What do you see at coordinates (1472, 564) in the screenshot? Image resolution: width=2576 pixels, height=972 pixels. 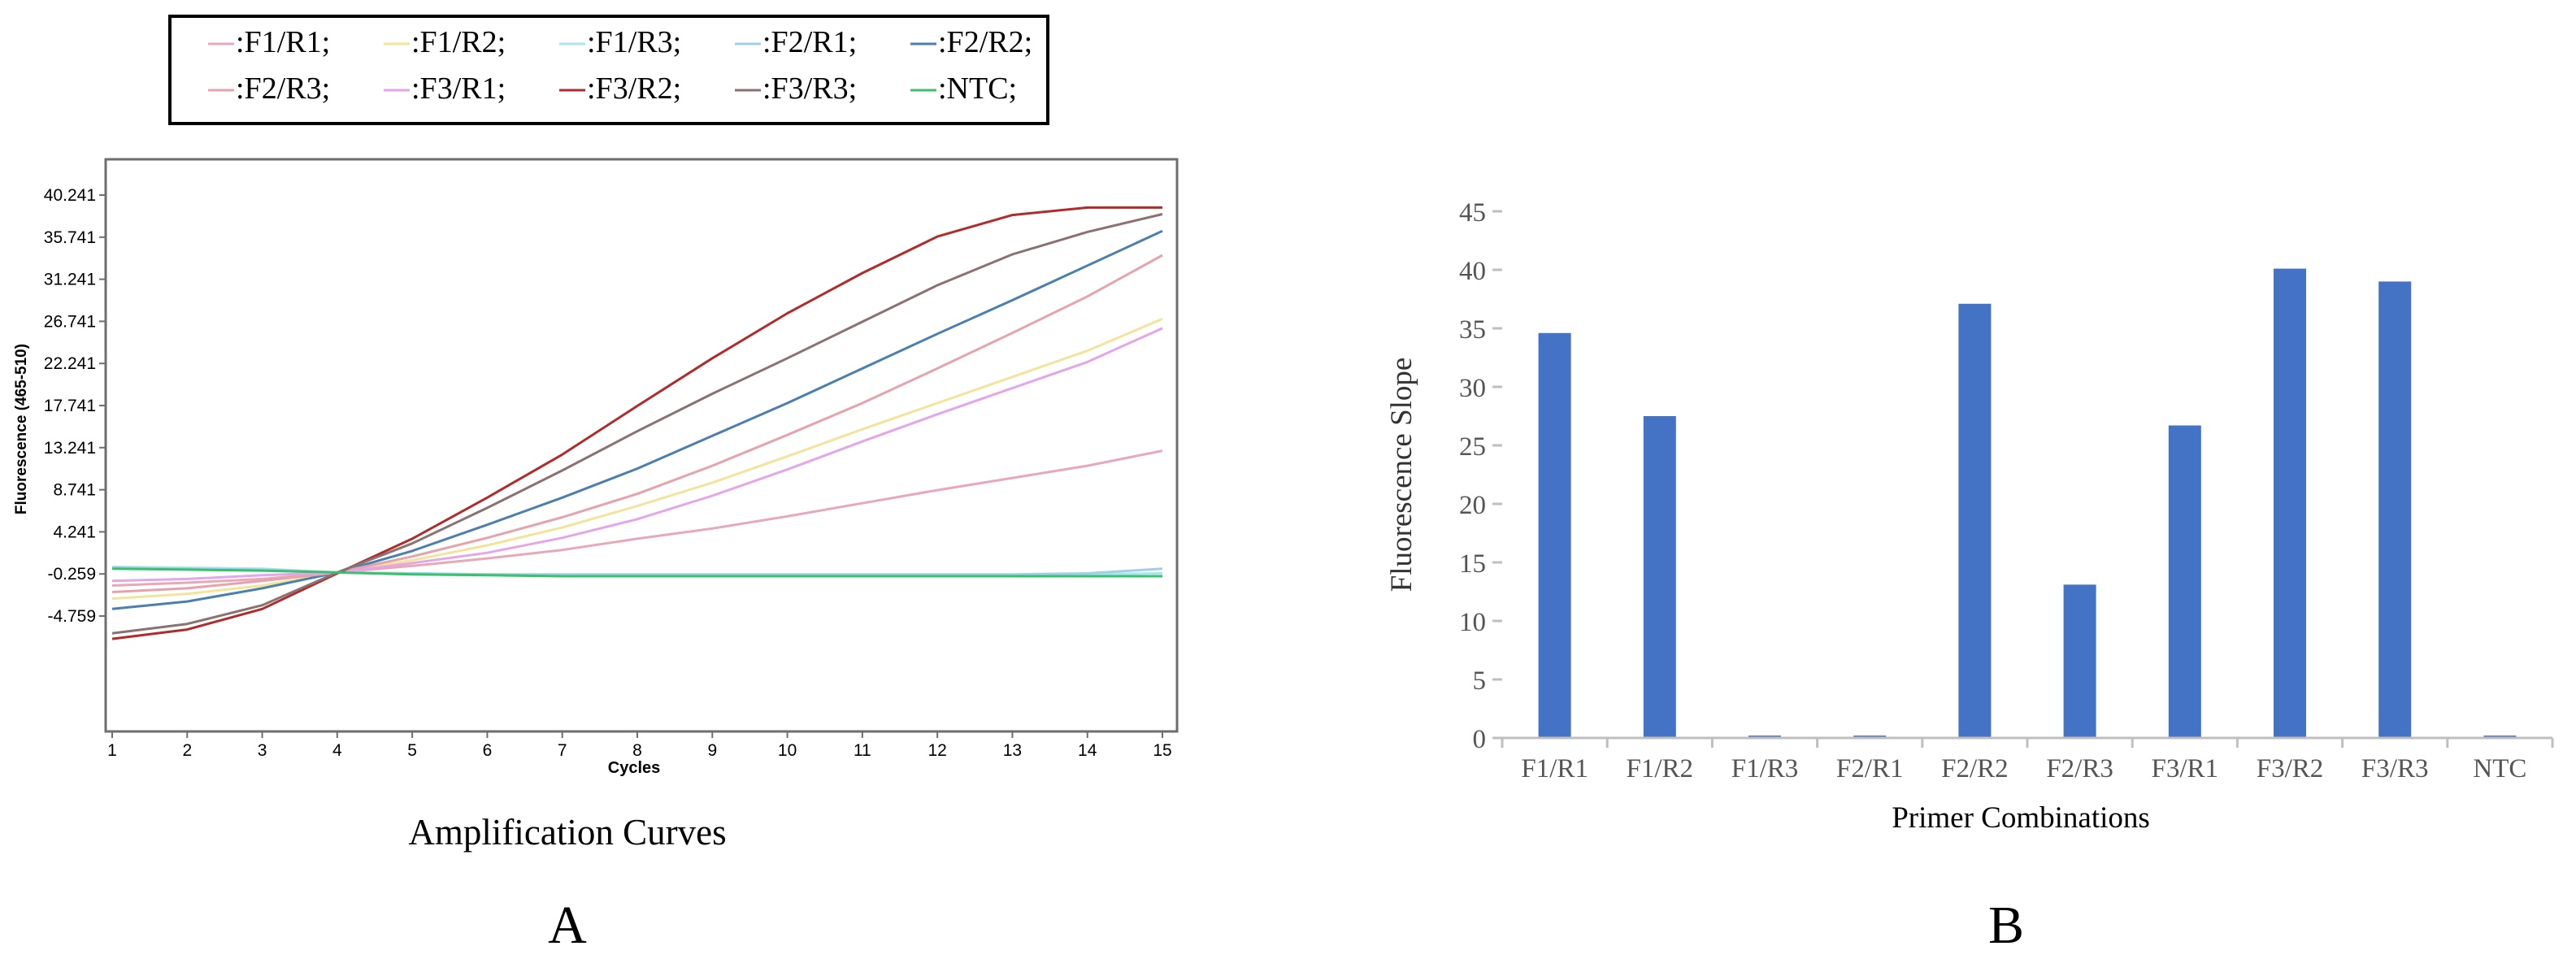 I see `panel-b-y-tick-label: 15` at bounding box center [1472, 564].